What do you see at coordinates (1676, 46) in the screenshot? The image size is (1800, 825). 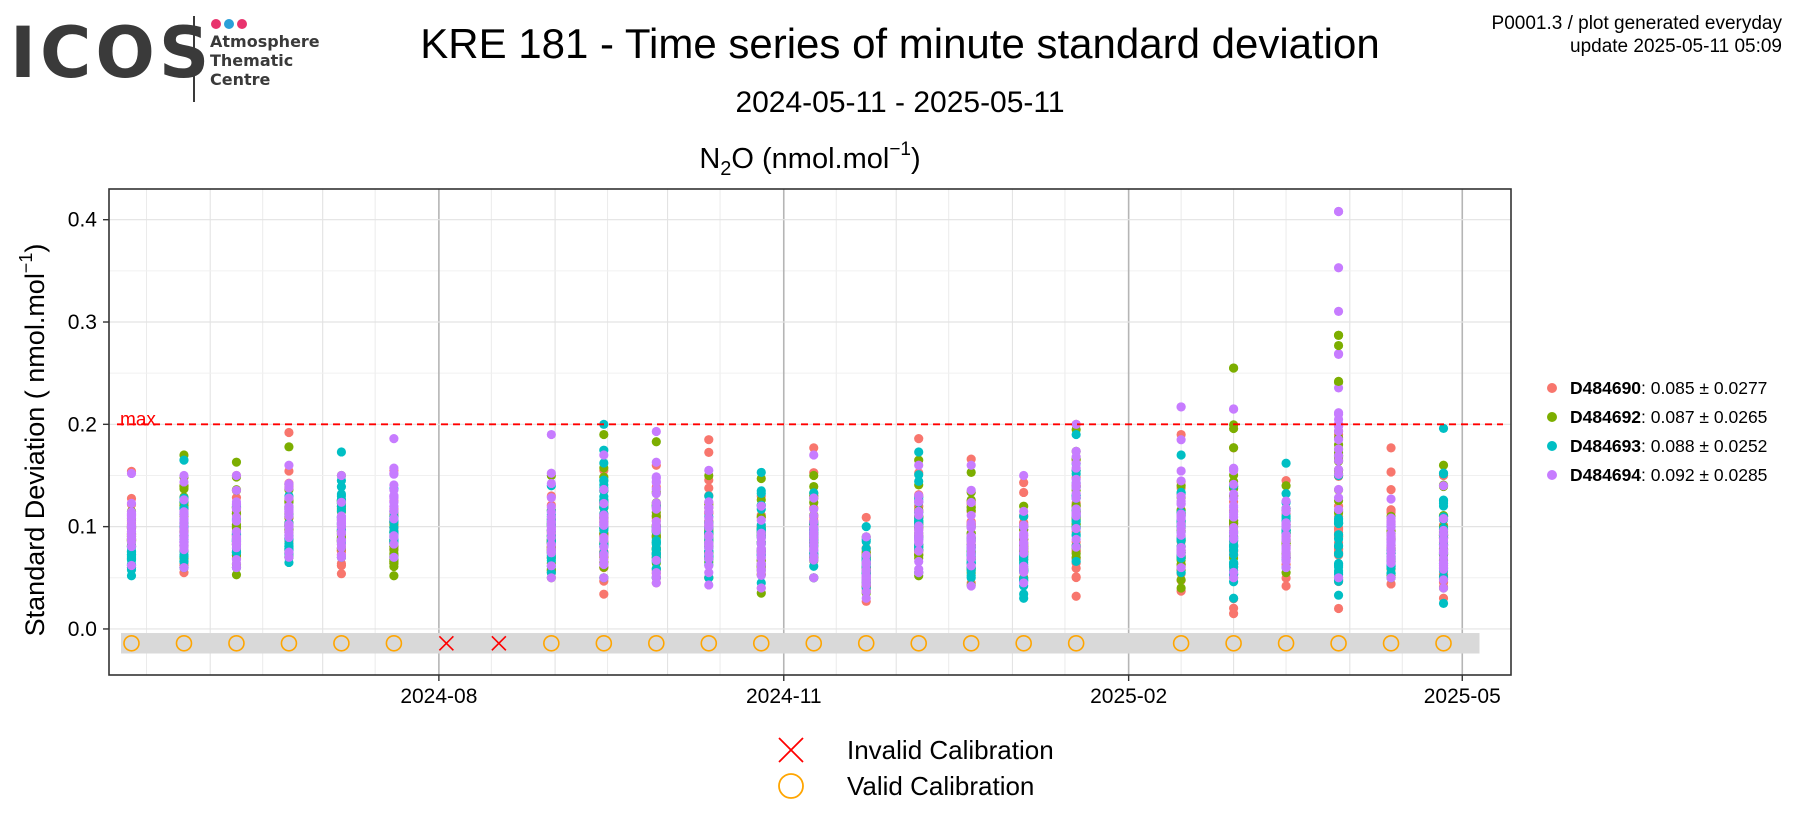 I see `plot-info-line: update 2025-05-11 05:09` at bounding box center [1676, 46].